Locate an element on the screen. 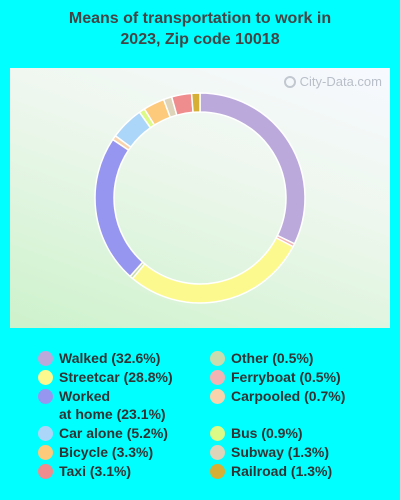 The width and height of the screenshot is (400, 500). legend-label: Taxi (3.1%) is located at coordinates (95, 471).